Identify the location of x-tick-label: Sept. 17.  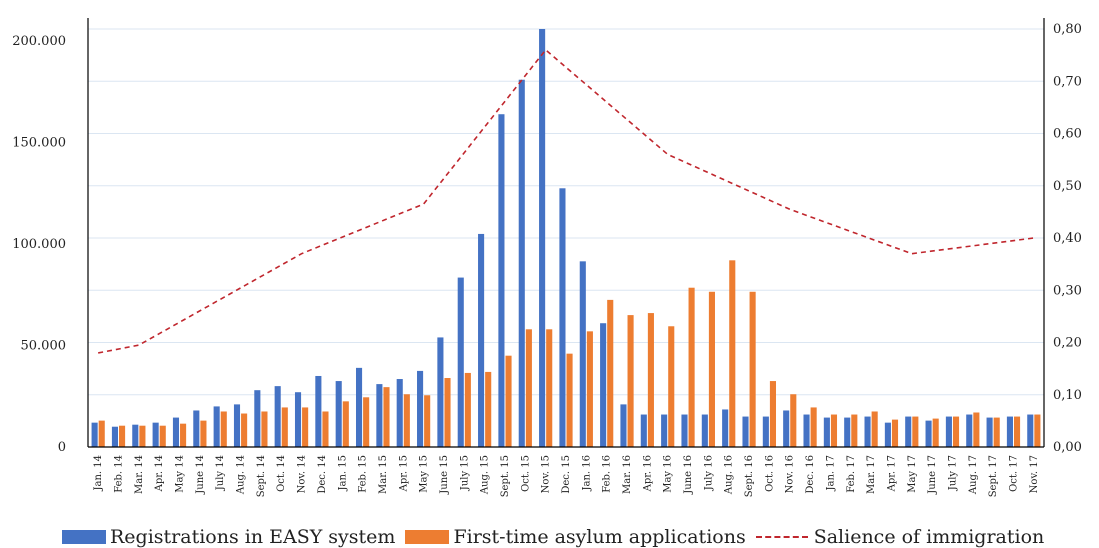
(993, 476).